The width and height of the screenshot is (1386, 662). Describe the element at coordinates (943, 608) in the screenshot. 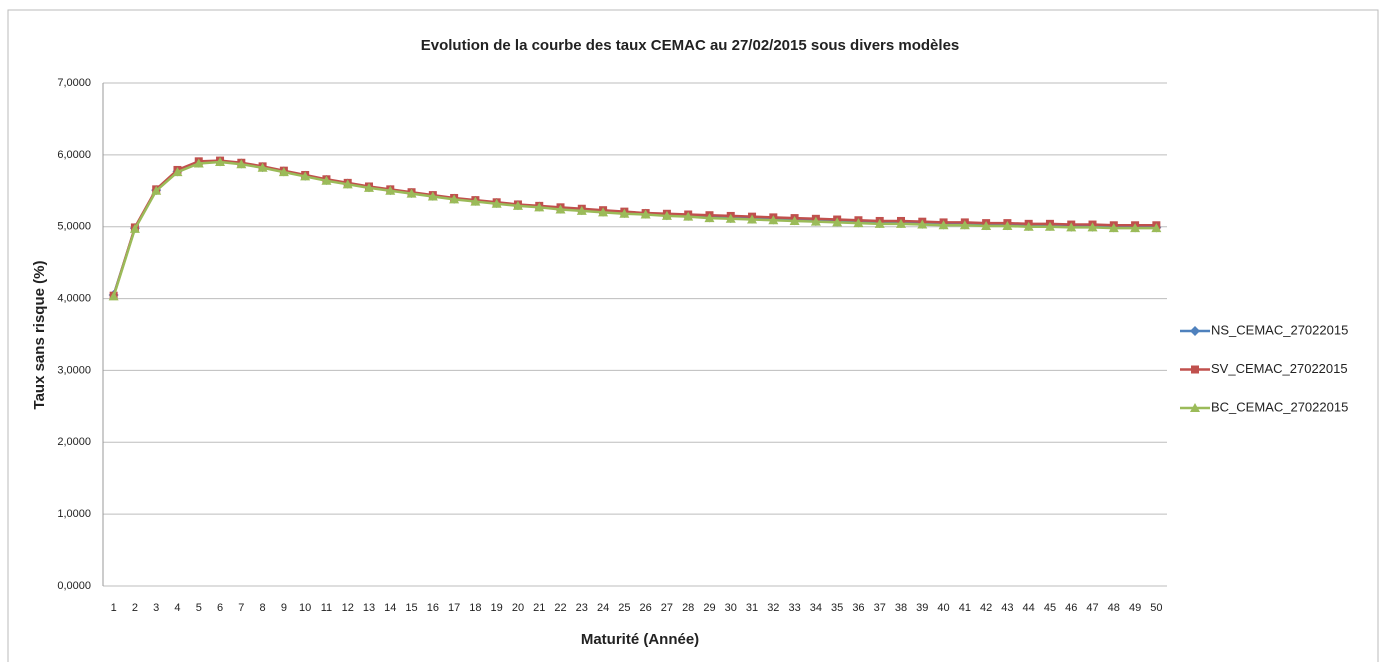

I see `x-tick-label: 40` at that location.